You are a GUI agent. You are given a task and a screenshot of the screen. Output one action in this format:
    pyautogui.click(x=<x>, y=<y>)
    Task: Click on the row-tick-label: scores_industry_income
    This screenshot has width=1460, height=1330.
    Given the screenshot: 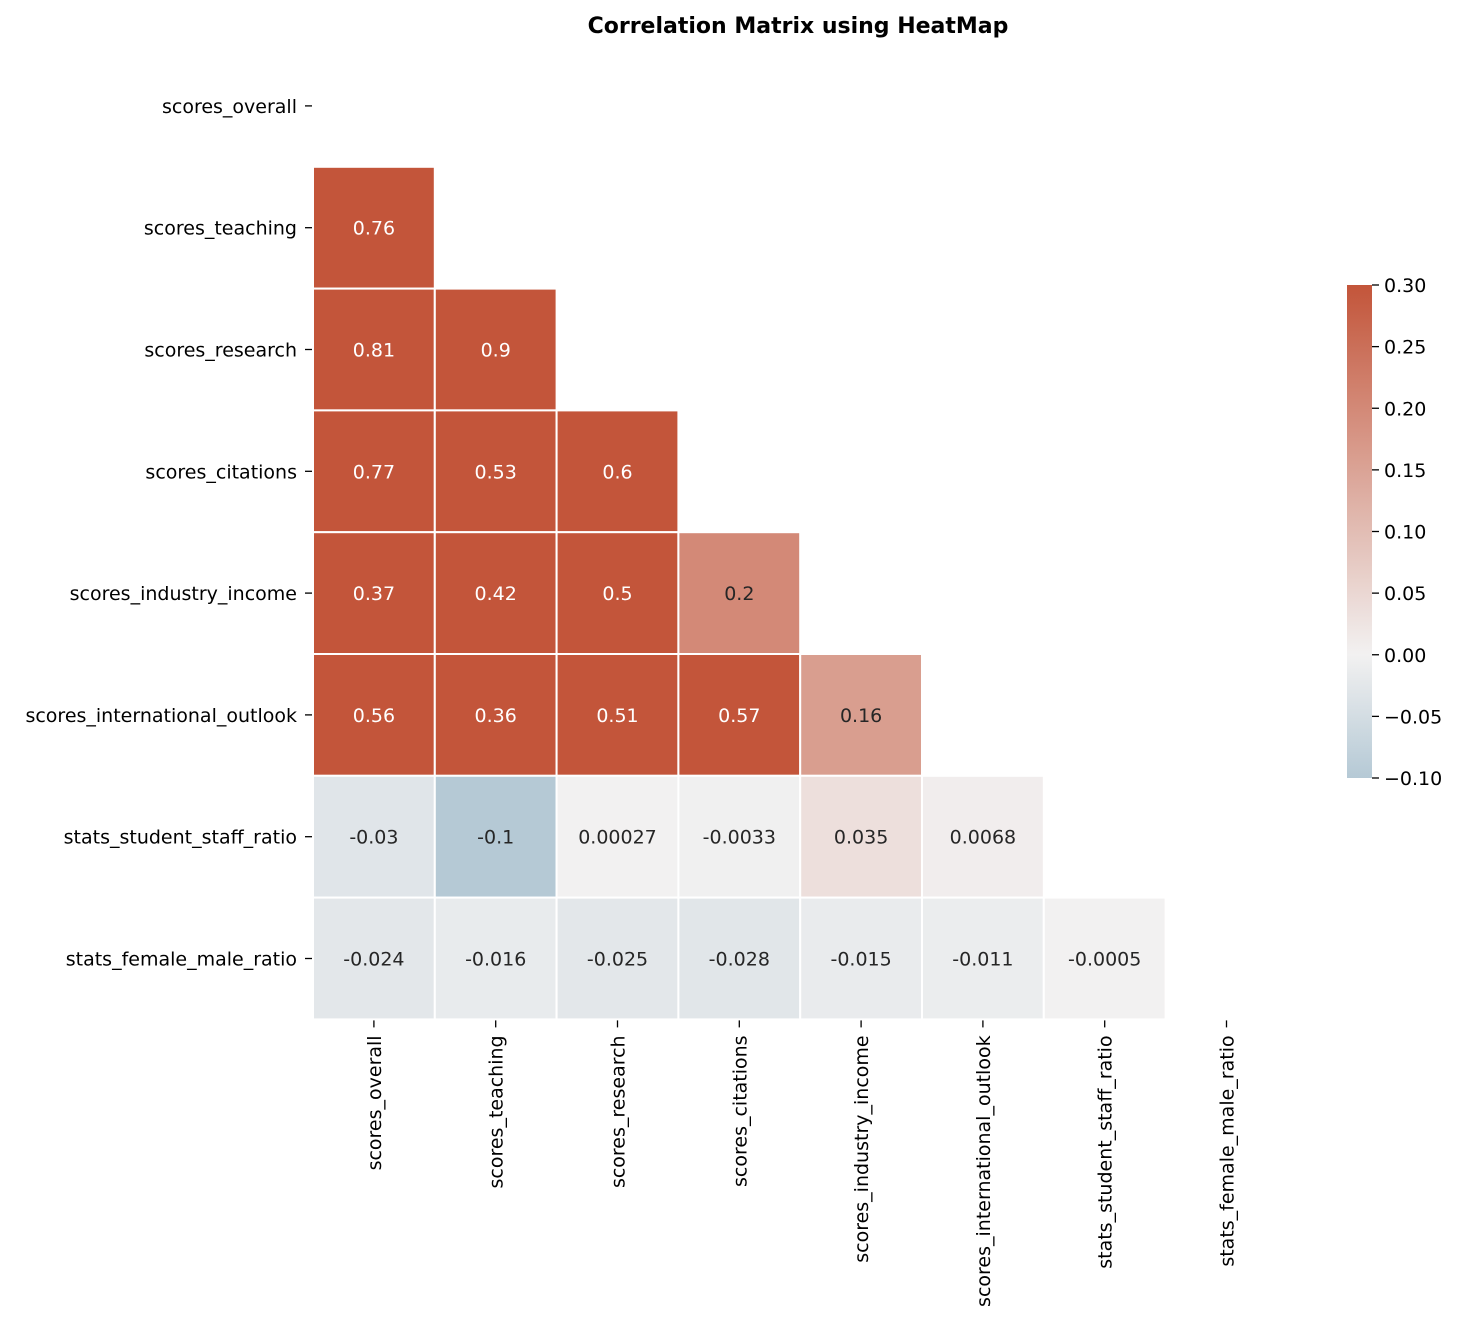 What is the action you would take?
    pyautogui.click(x=183, y=594)
    